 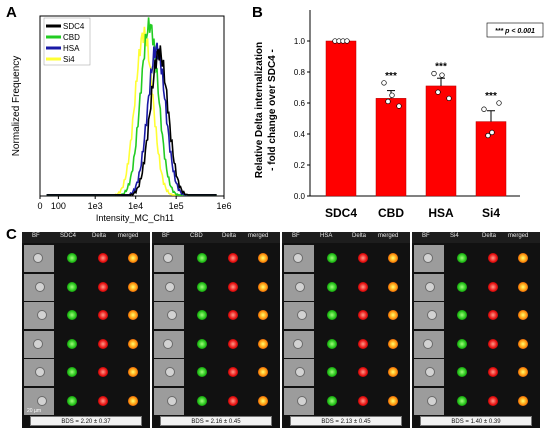 What do you see at coordinates (216, 237) in the screenshot?
I see `column-headers: BF CBD Delta merged` at bounding box center [216, 237].